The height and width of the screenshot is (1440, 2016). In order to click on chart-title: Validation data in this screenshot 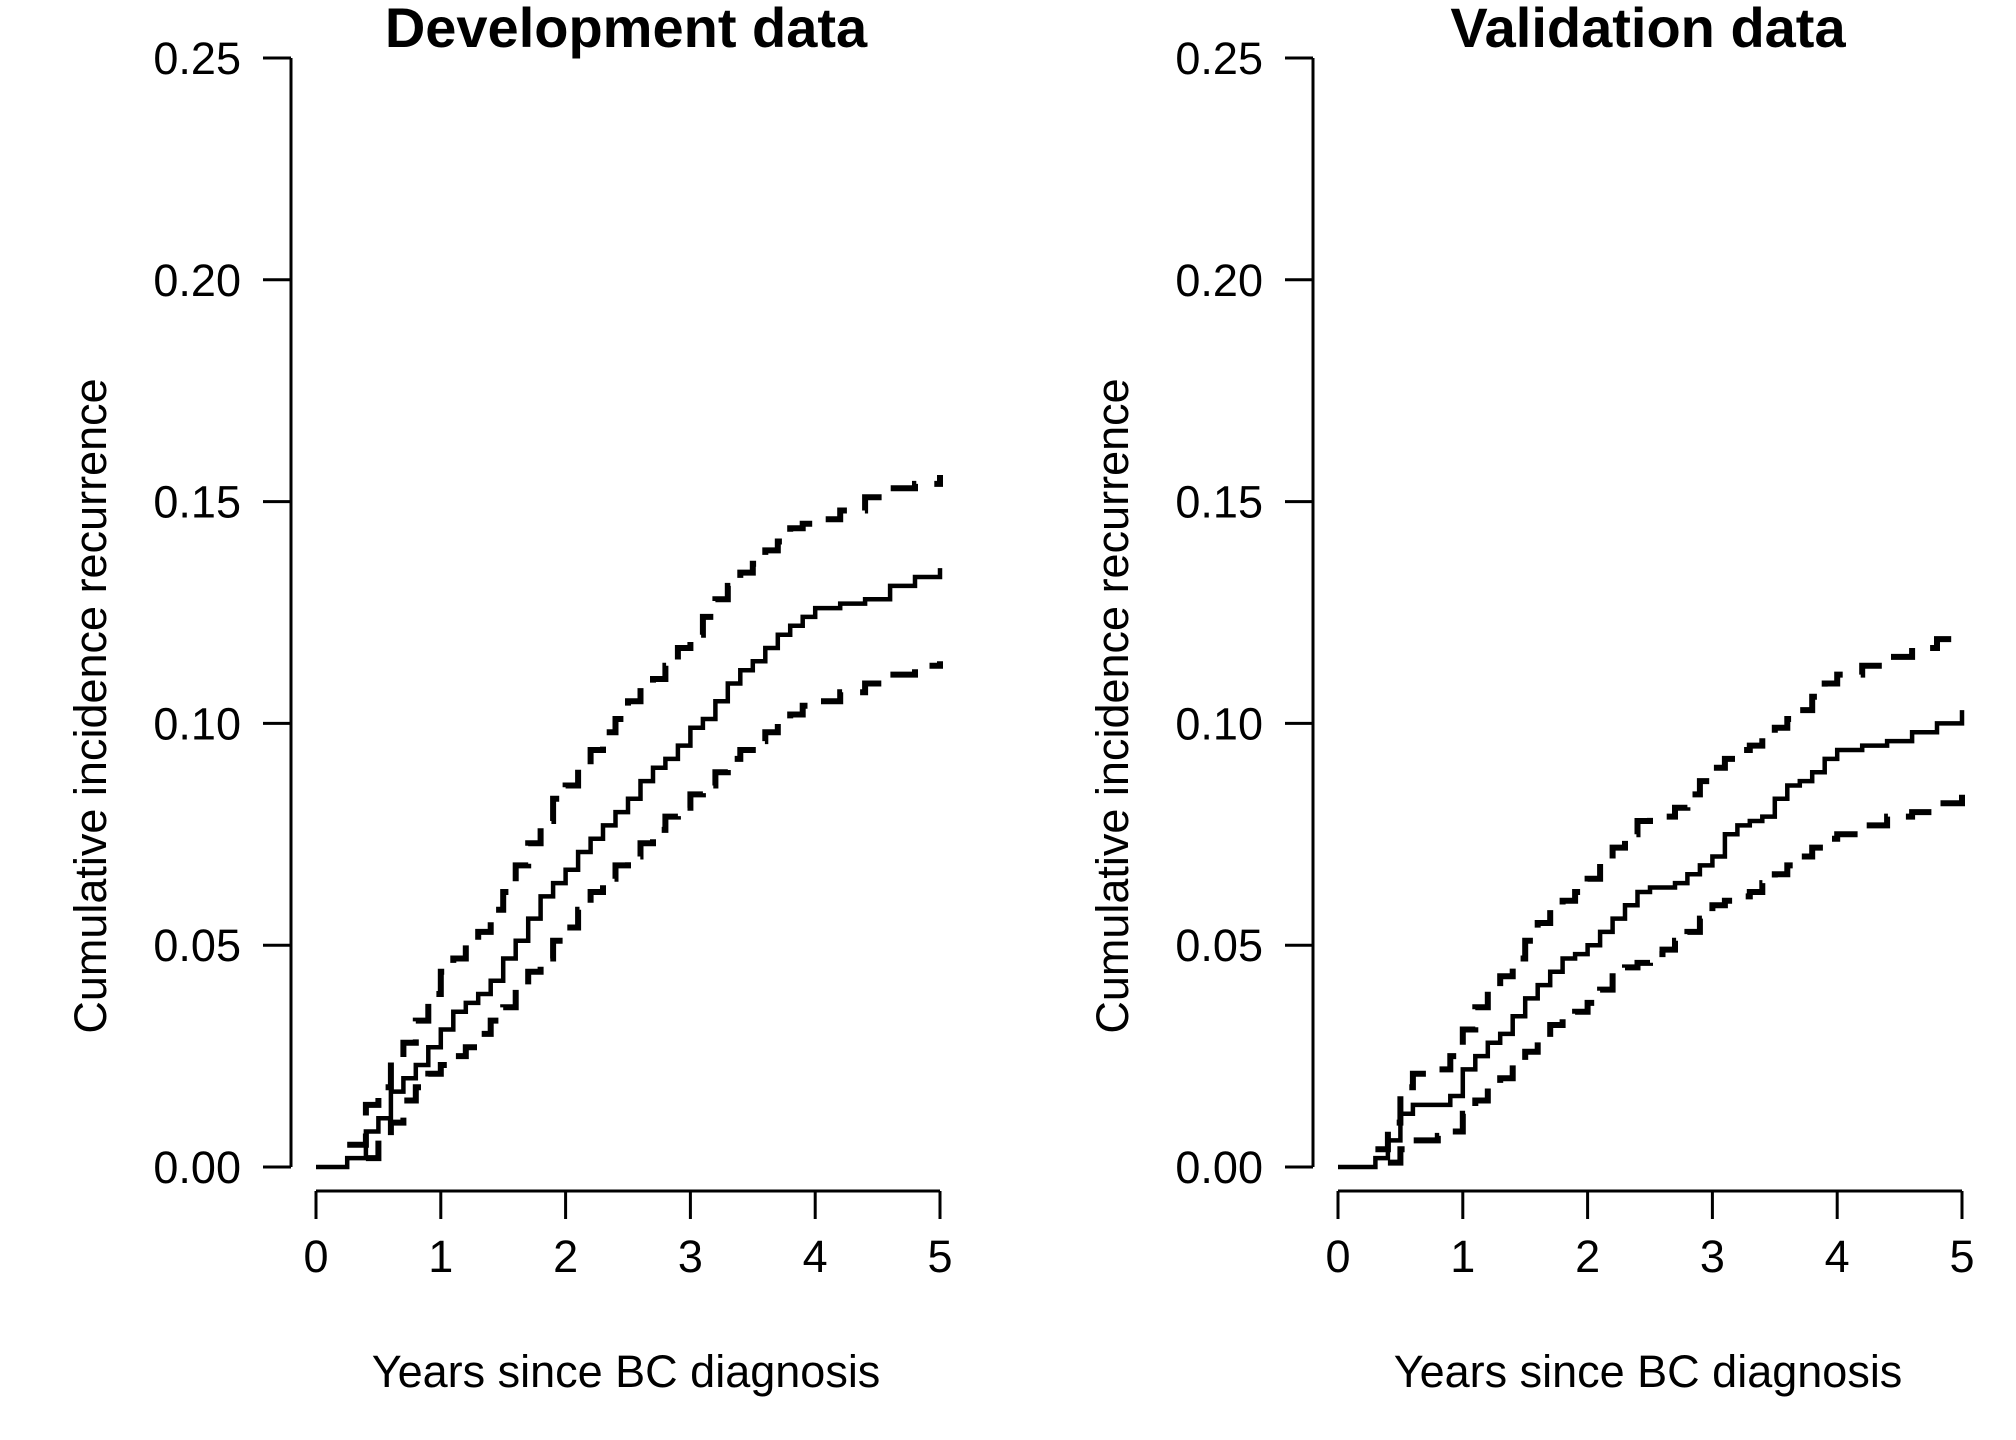, I will do `click(1648, 29)`.